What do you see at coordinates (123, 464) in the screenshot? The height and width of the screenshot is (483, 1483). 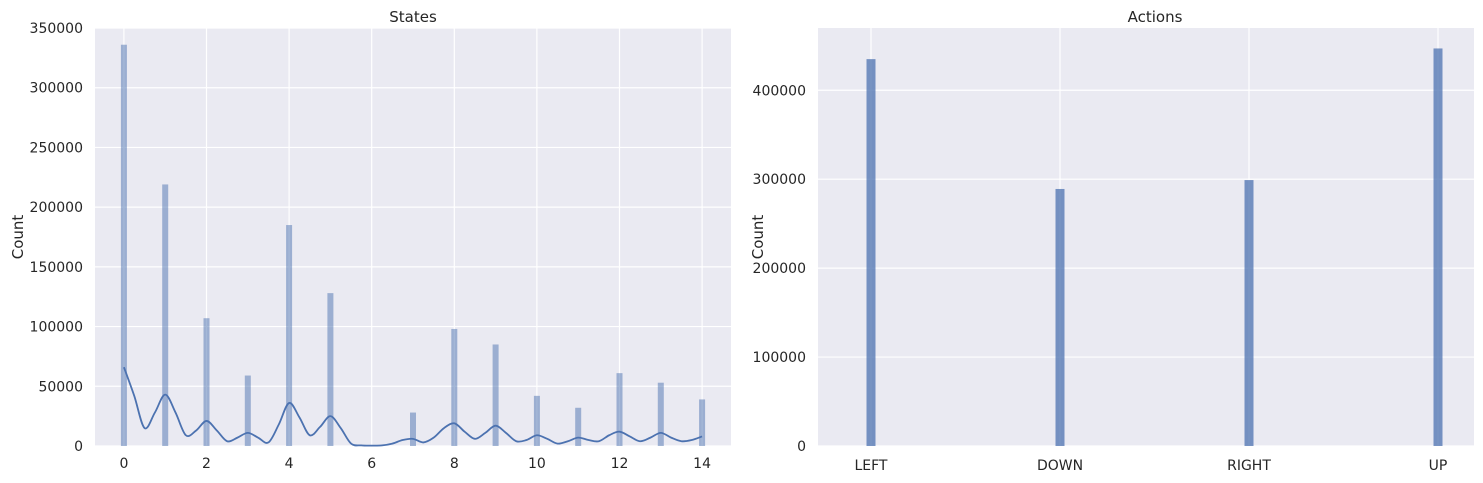 I see `states-x-tick-label: 0` at bounding box center [123, 464].